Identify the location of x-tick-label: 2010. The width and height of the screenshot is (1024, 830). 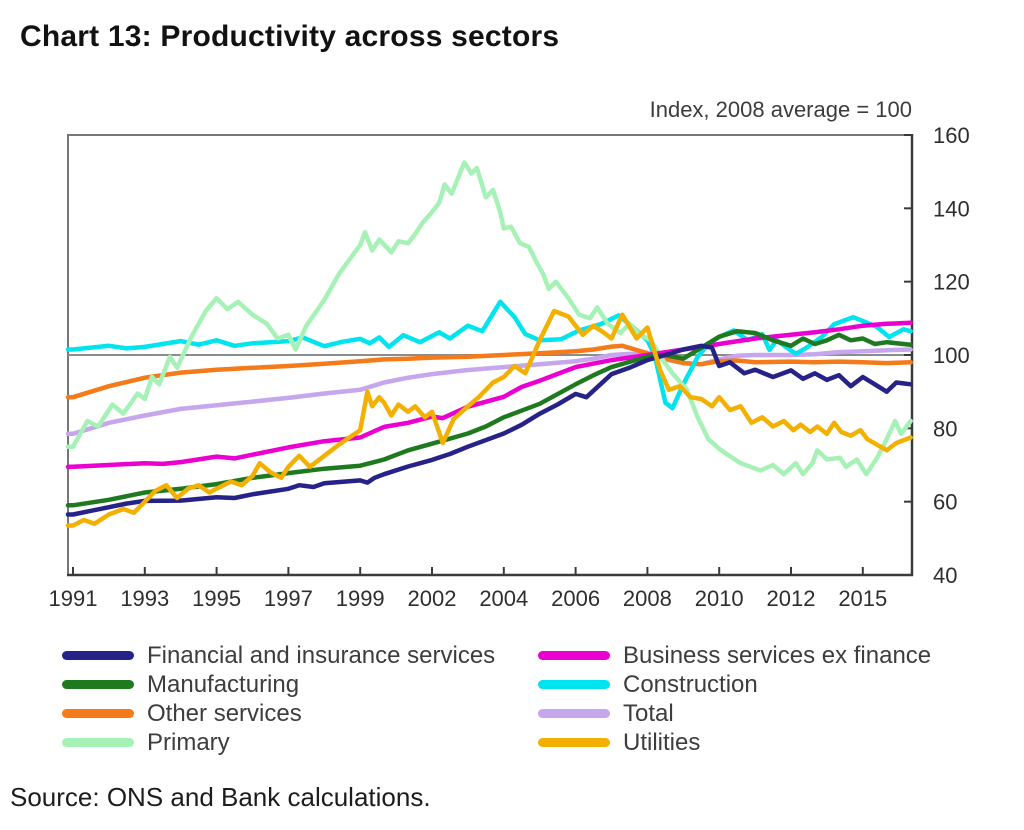
(719, 598).